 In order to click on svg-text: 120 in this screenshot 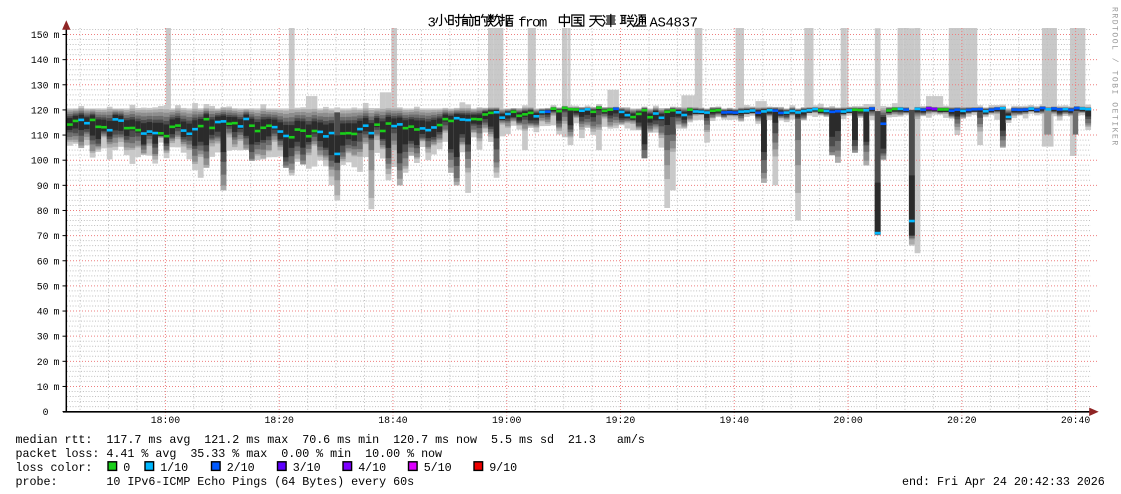, I will do `click(40, 110)`.